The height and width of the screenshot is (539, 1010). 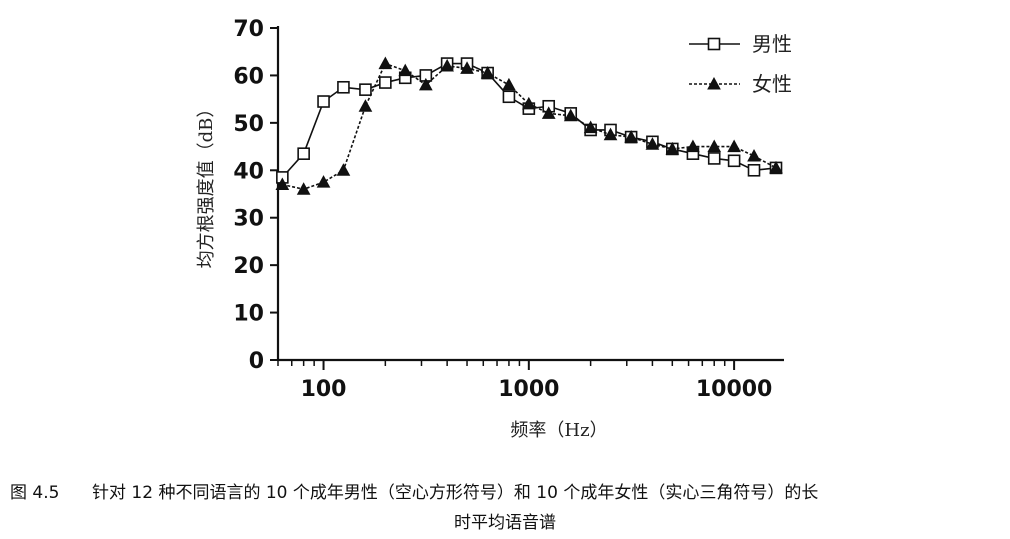 What do you see at coordinates (248, 171) in the screenshot?
I see `y-tick-label: 40` at bounding box center [248, 171].